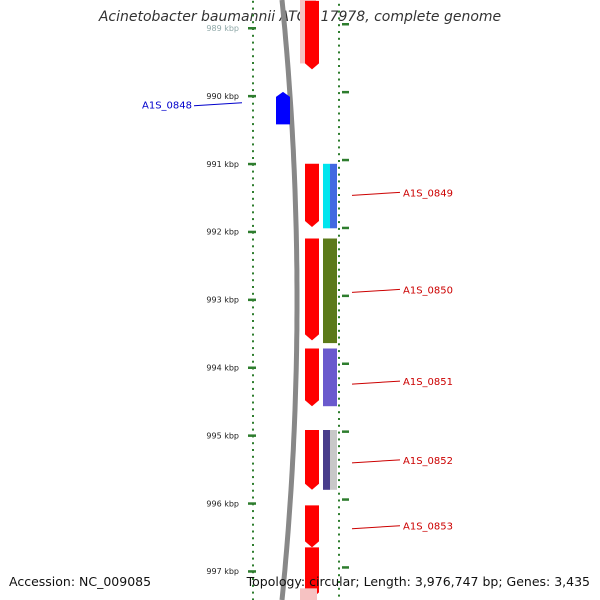 This screenshot has width=600, height=600. What do you see at coordinates (222, 232) in the screenshot?
I see `tick-label: 992 kbp` at bounding box center [222, 232].